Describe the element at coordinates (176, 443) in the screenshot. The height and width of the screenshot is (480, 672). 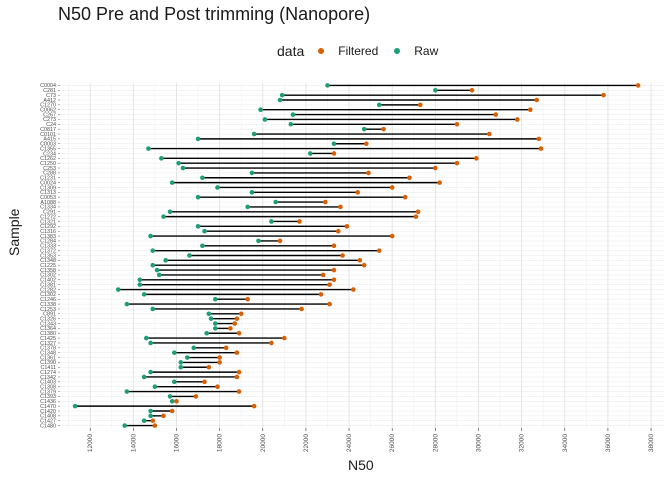
I see `x-tick-label: 16000` at that location.